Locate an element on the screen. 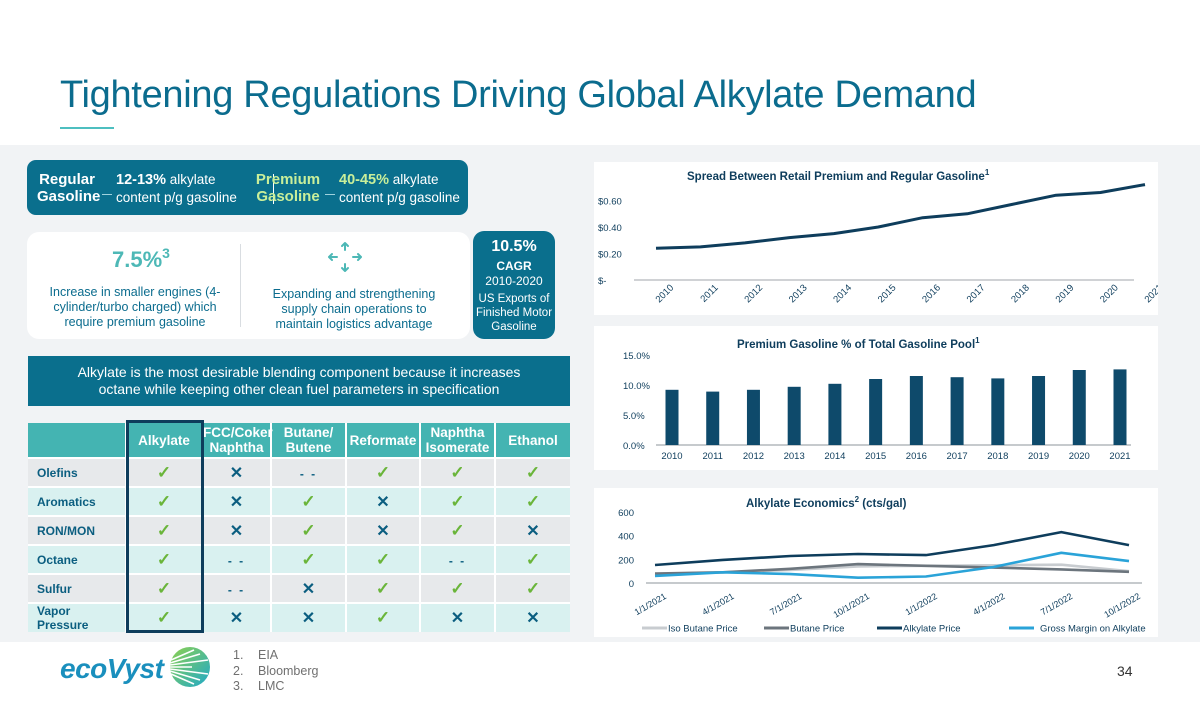 The width and height of the screenshot is (1200, 728). x-tick-label: 2021 is located at coordinates (1119, 456).